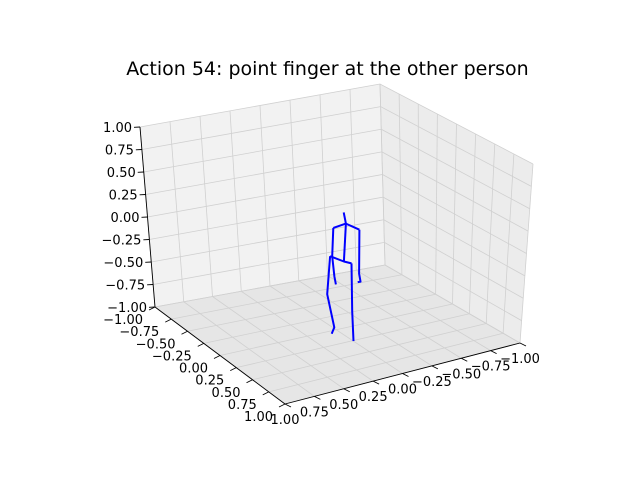  What do you see at coordinates (343, 405) in the screenshot?
I see `x-tick-label: 0.50` at bounding box center [343, 405].